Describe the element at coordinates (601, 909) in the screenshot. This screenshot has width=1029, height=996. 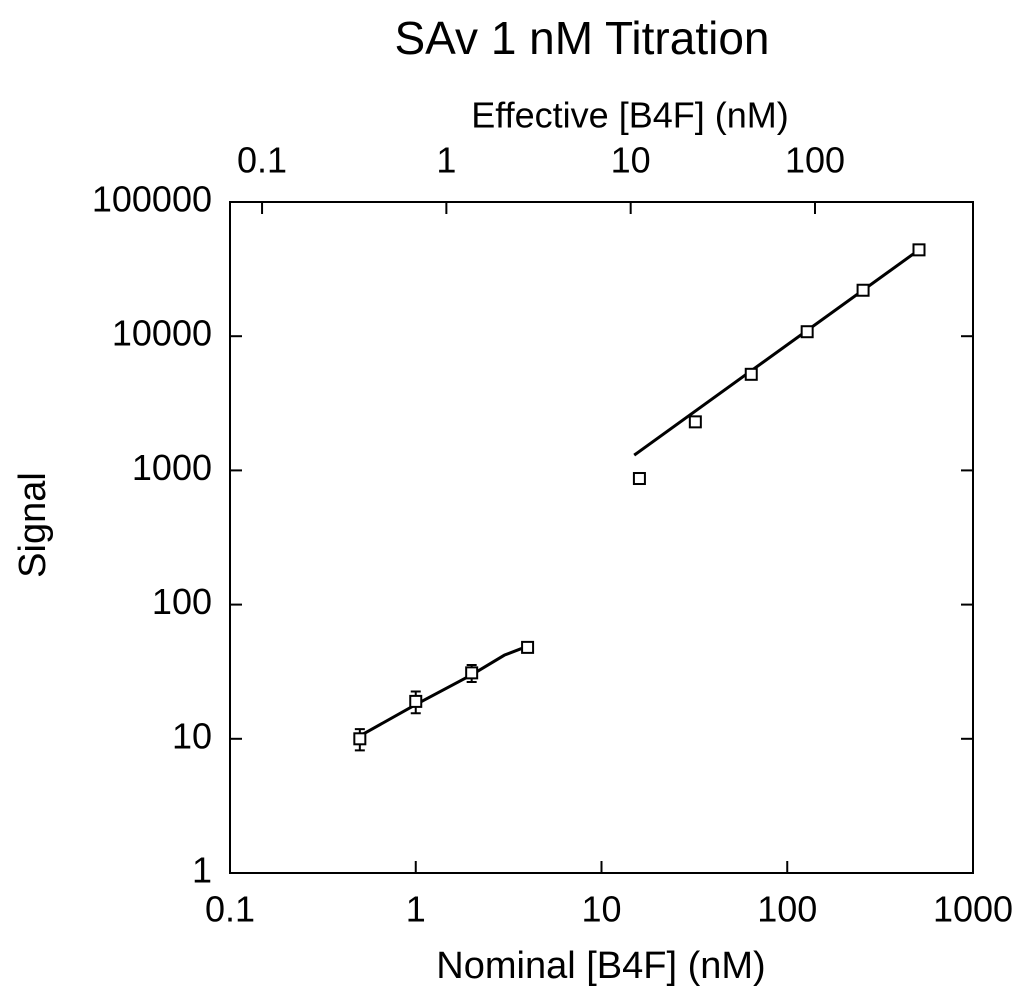
I see `x-tick-label: 10` at that location.